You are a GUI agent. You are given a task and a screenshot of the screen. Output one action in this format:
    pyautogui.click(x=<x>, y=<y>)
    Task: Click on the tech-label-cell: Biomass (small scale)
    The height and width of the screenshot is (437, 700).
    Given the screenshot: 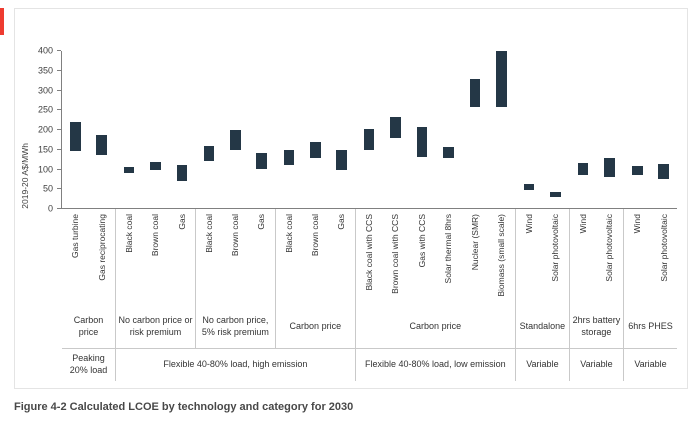 What is the action you would take?
    pyautogui.click(x=501, y=257)
    